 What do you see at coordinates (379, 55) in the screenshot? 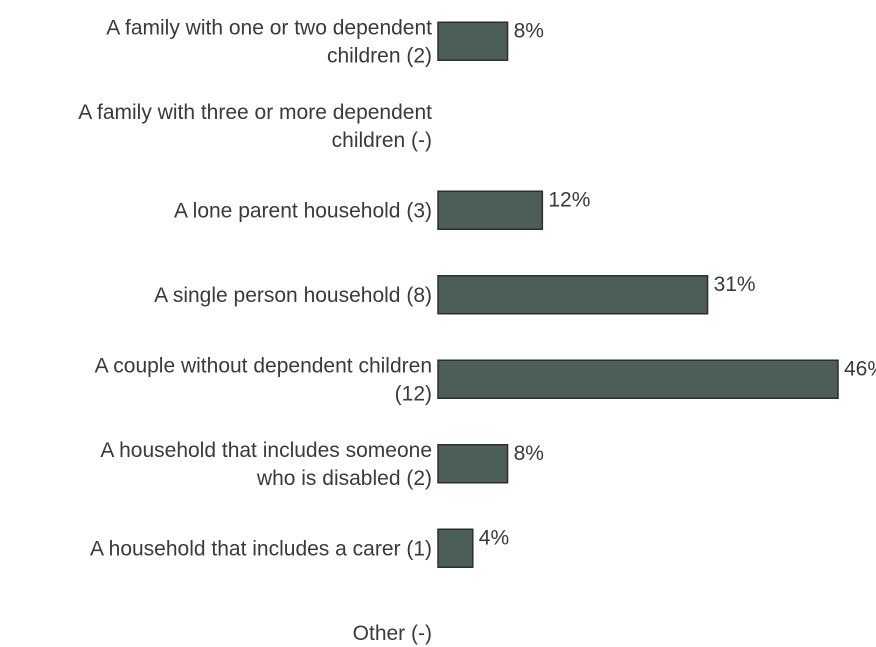
I see `category-label-line: children (2)` at bounding box center [379, 55].